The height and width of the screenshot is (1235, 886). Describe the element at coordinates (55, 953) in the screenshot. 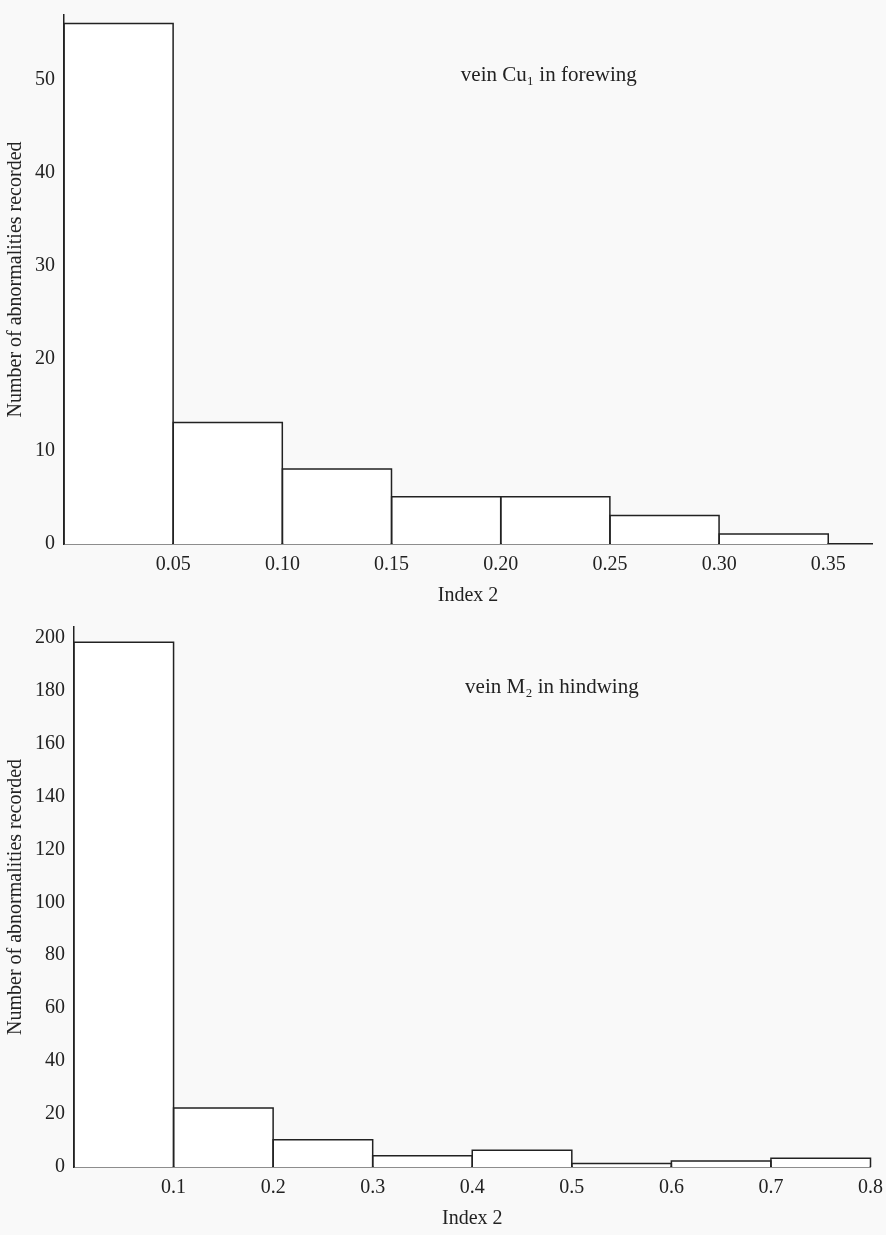

I see `y-tick-label: 80` at that location.